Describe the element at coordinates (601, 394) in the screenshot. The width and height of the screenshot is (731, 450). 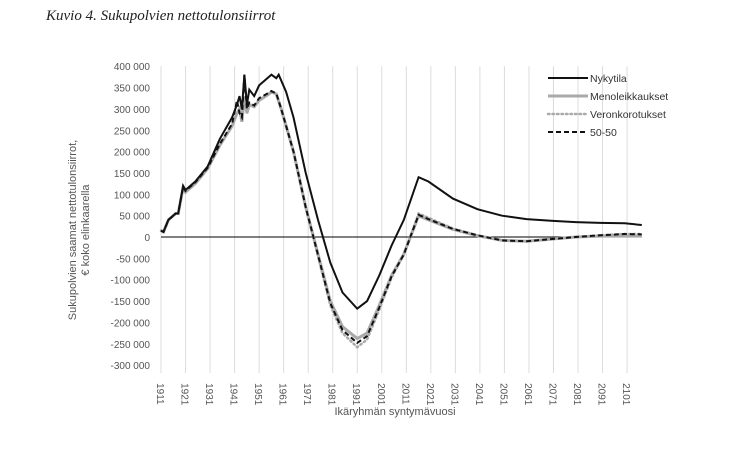
I see `x-tick-label: 2091` at that location.